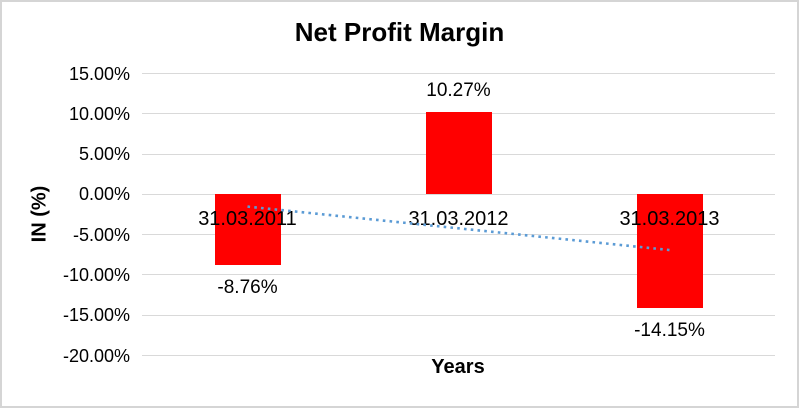 This screenshot has height=408, width=799. What do you see at coordinates (247, 219) in the screenshot?
I see `category-label: 31.03.2011` at bounding box center [247, 219].